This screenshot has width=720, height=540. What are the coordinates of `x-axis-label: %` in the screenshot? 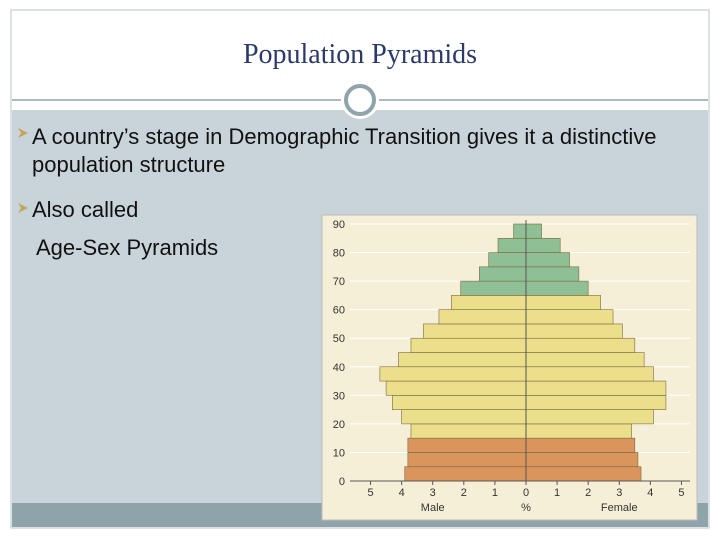 It's located at (526, 508).